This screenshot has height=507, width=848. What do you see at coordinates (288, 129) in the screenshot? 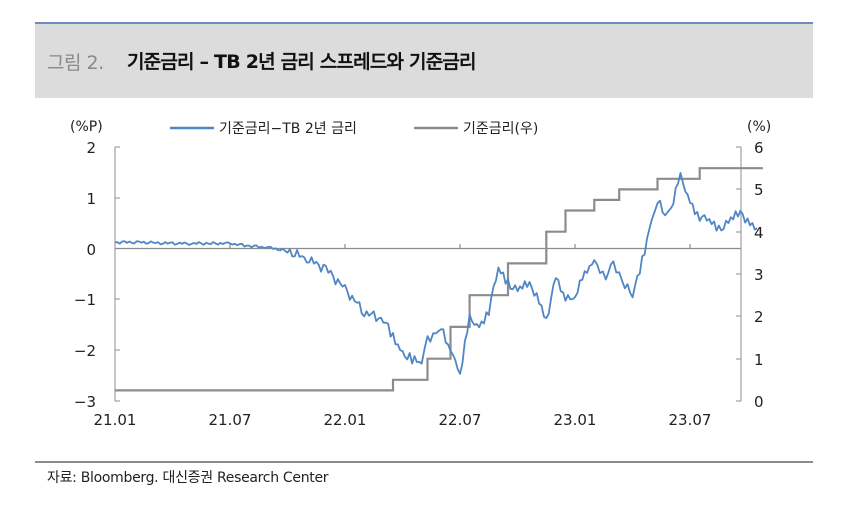
I see `legend-spread-label: 기준금리−TB 2년 금리` at bounding box center [288, 129].